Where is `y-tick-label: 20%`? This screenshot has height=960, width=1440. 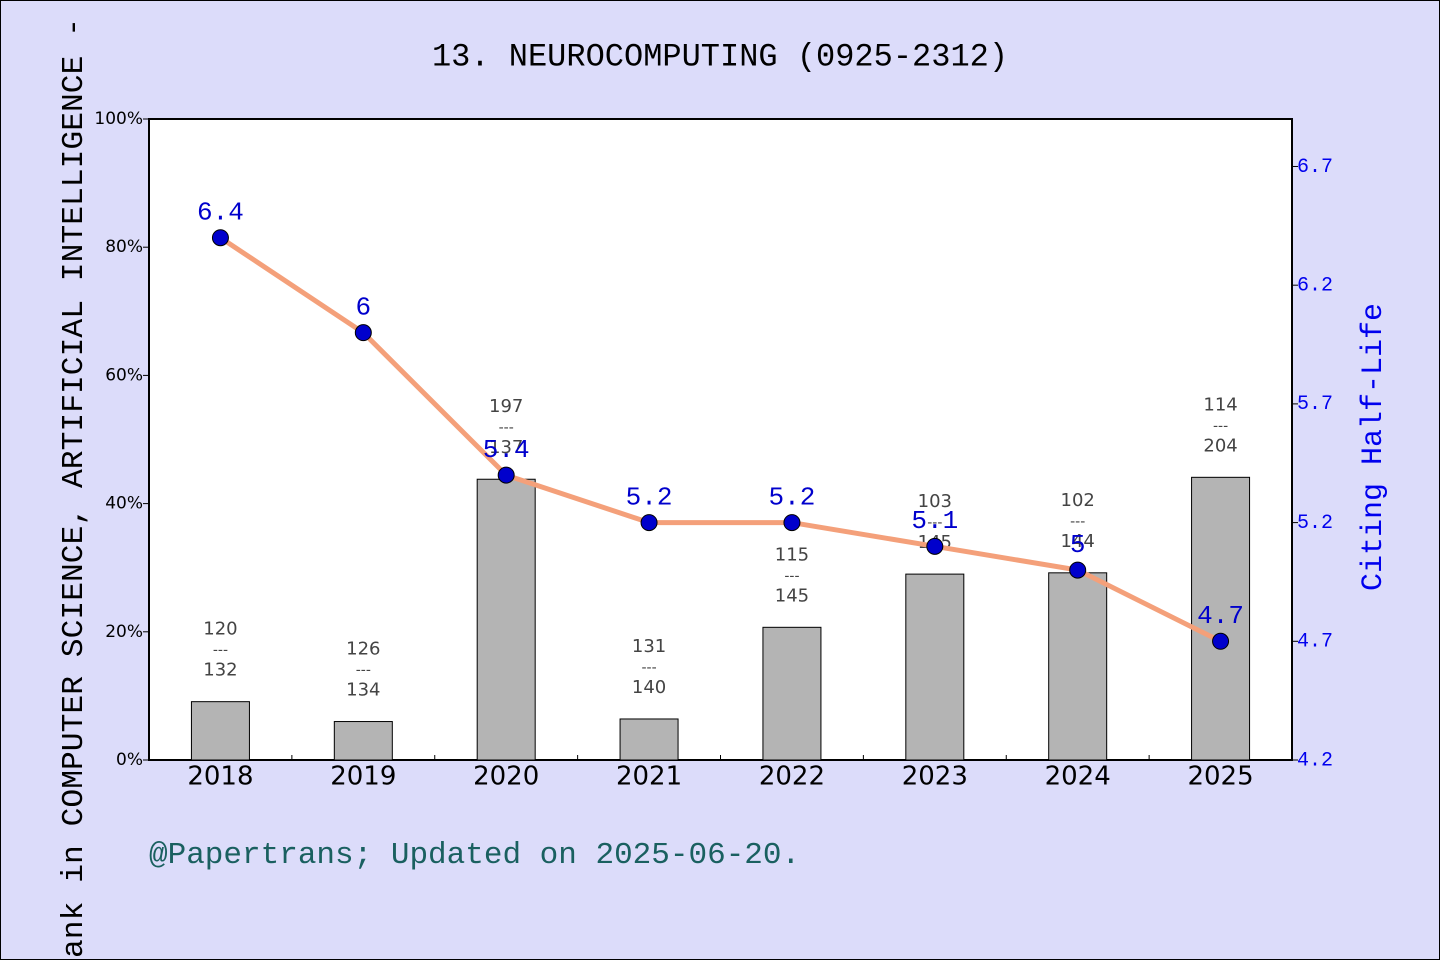 y-tick-label: 20% is located at coordinates (124, 632).